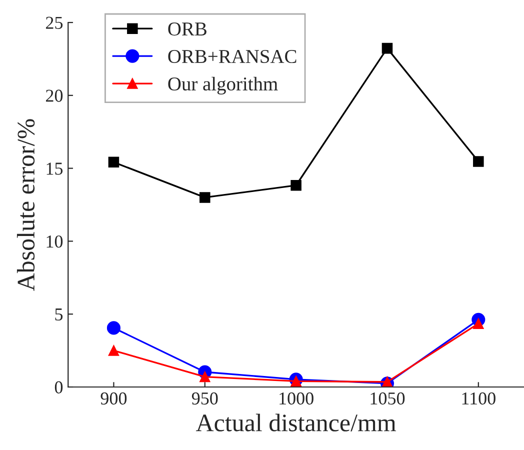  What do you see at coordinates (187, 29) in the screenshot?
I see `legend-label: ORB` at bounding box center [187, 29].